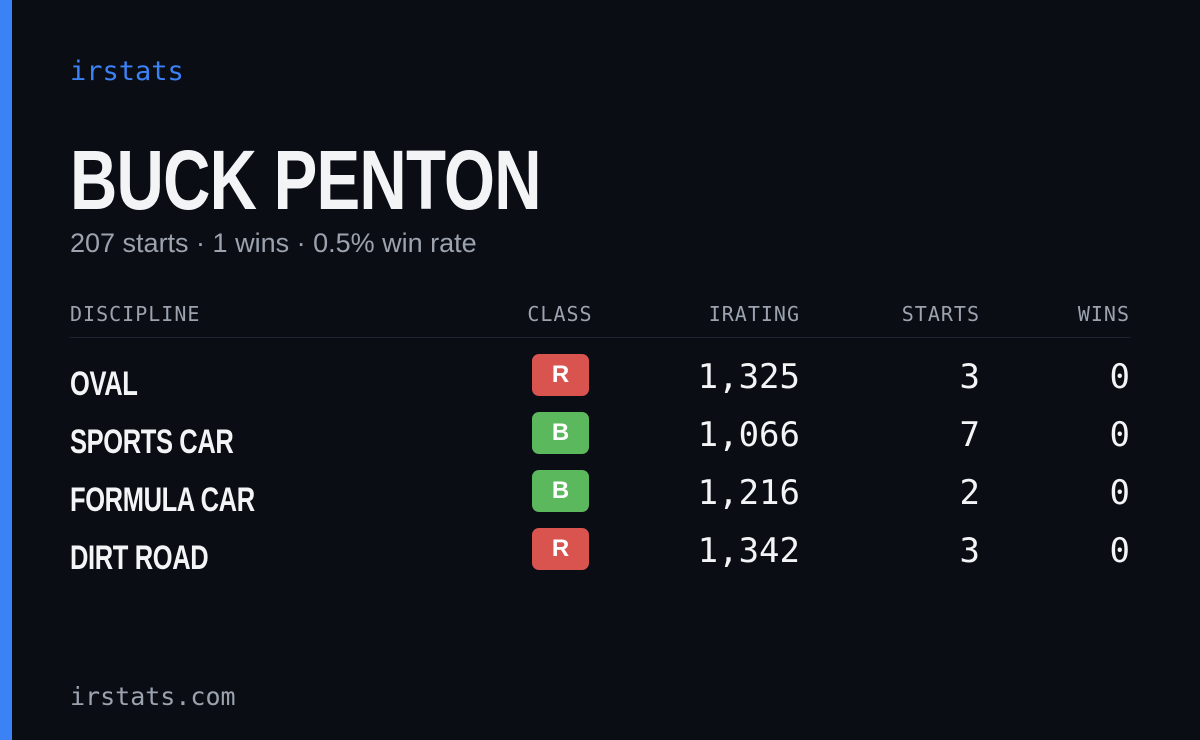  I want to click on discipline: FORMULA CAR, so click(162, 500).